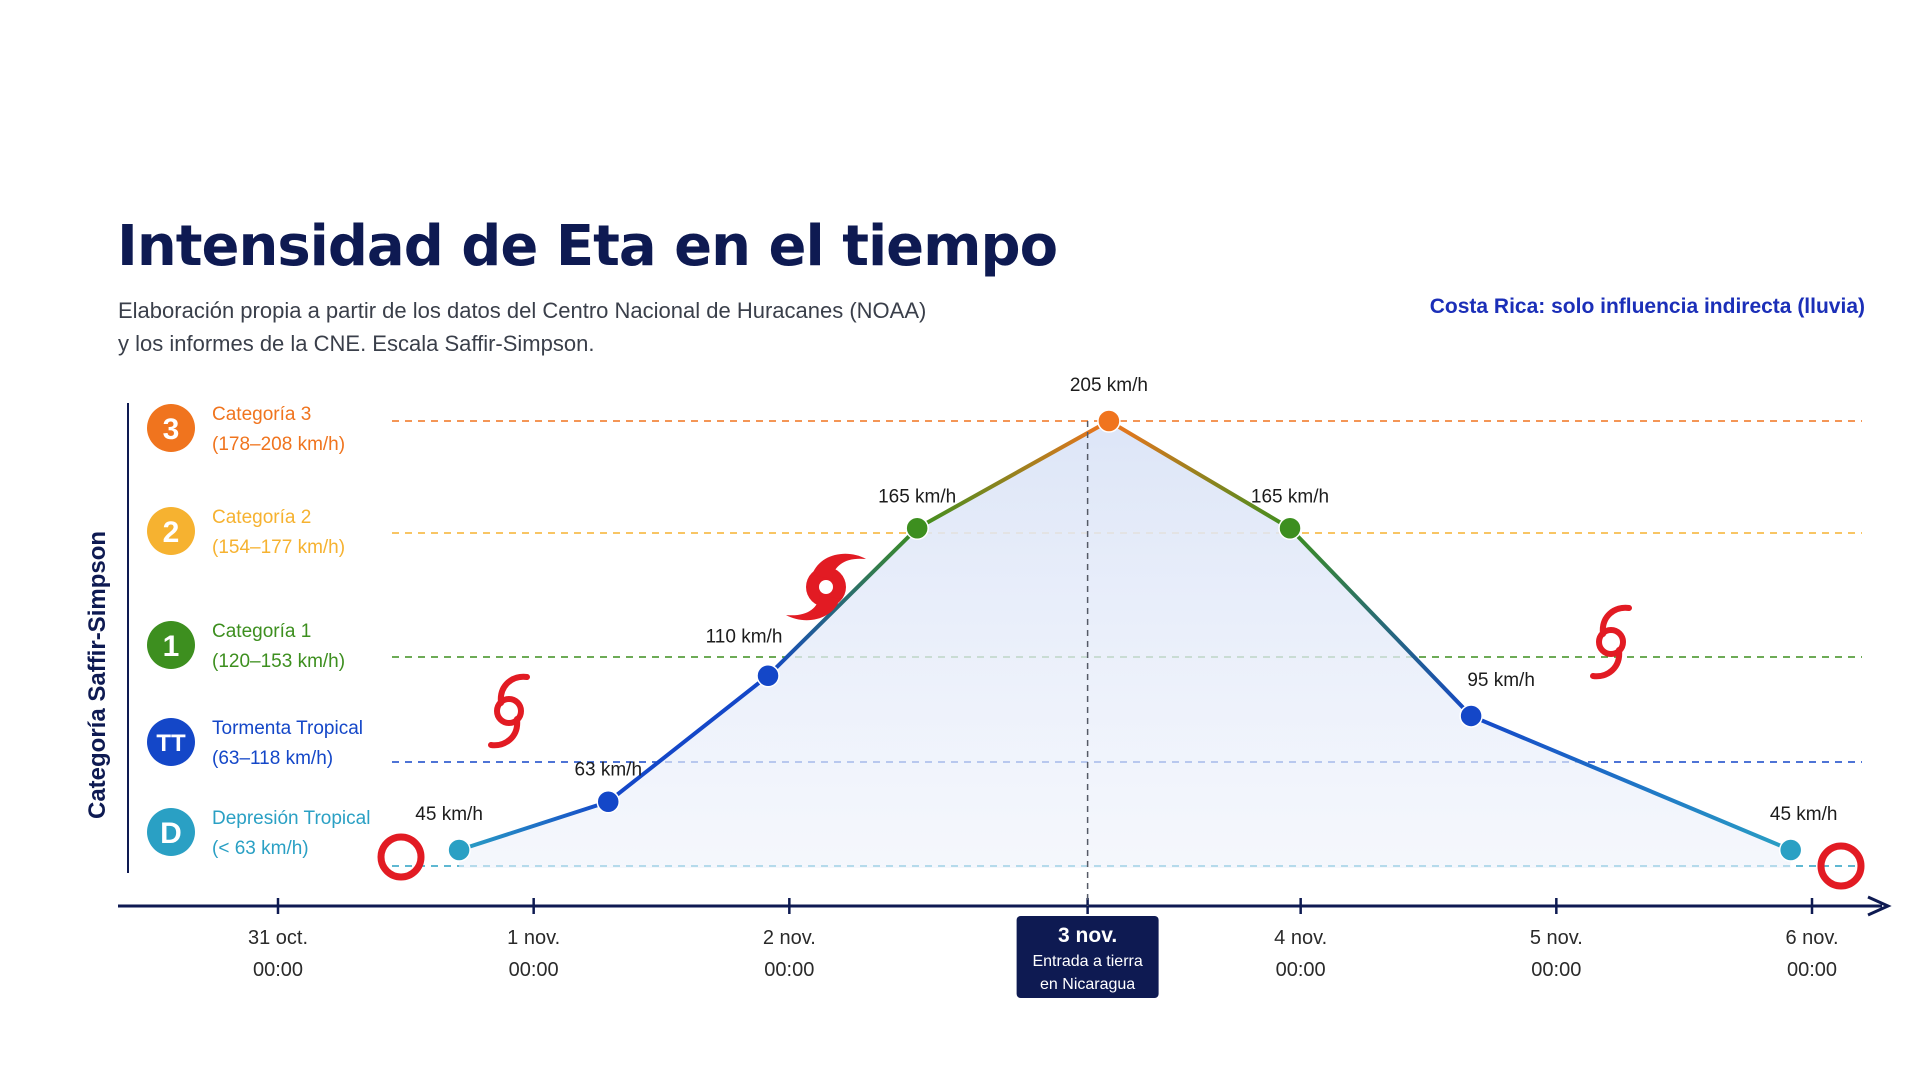 The height and width of the screenshot is (1080, 1920). What do you see at coordinates (826, 587) in the screenshot?
I see `hurricane-icon` at bounding box center [826, 587].